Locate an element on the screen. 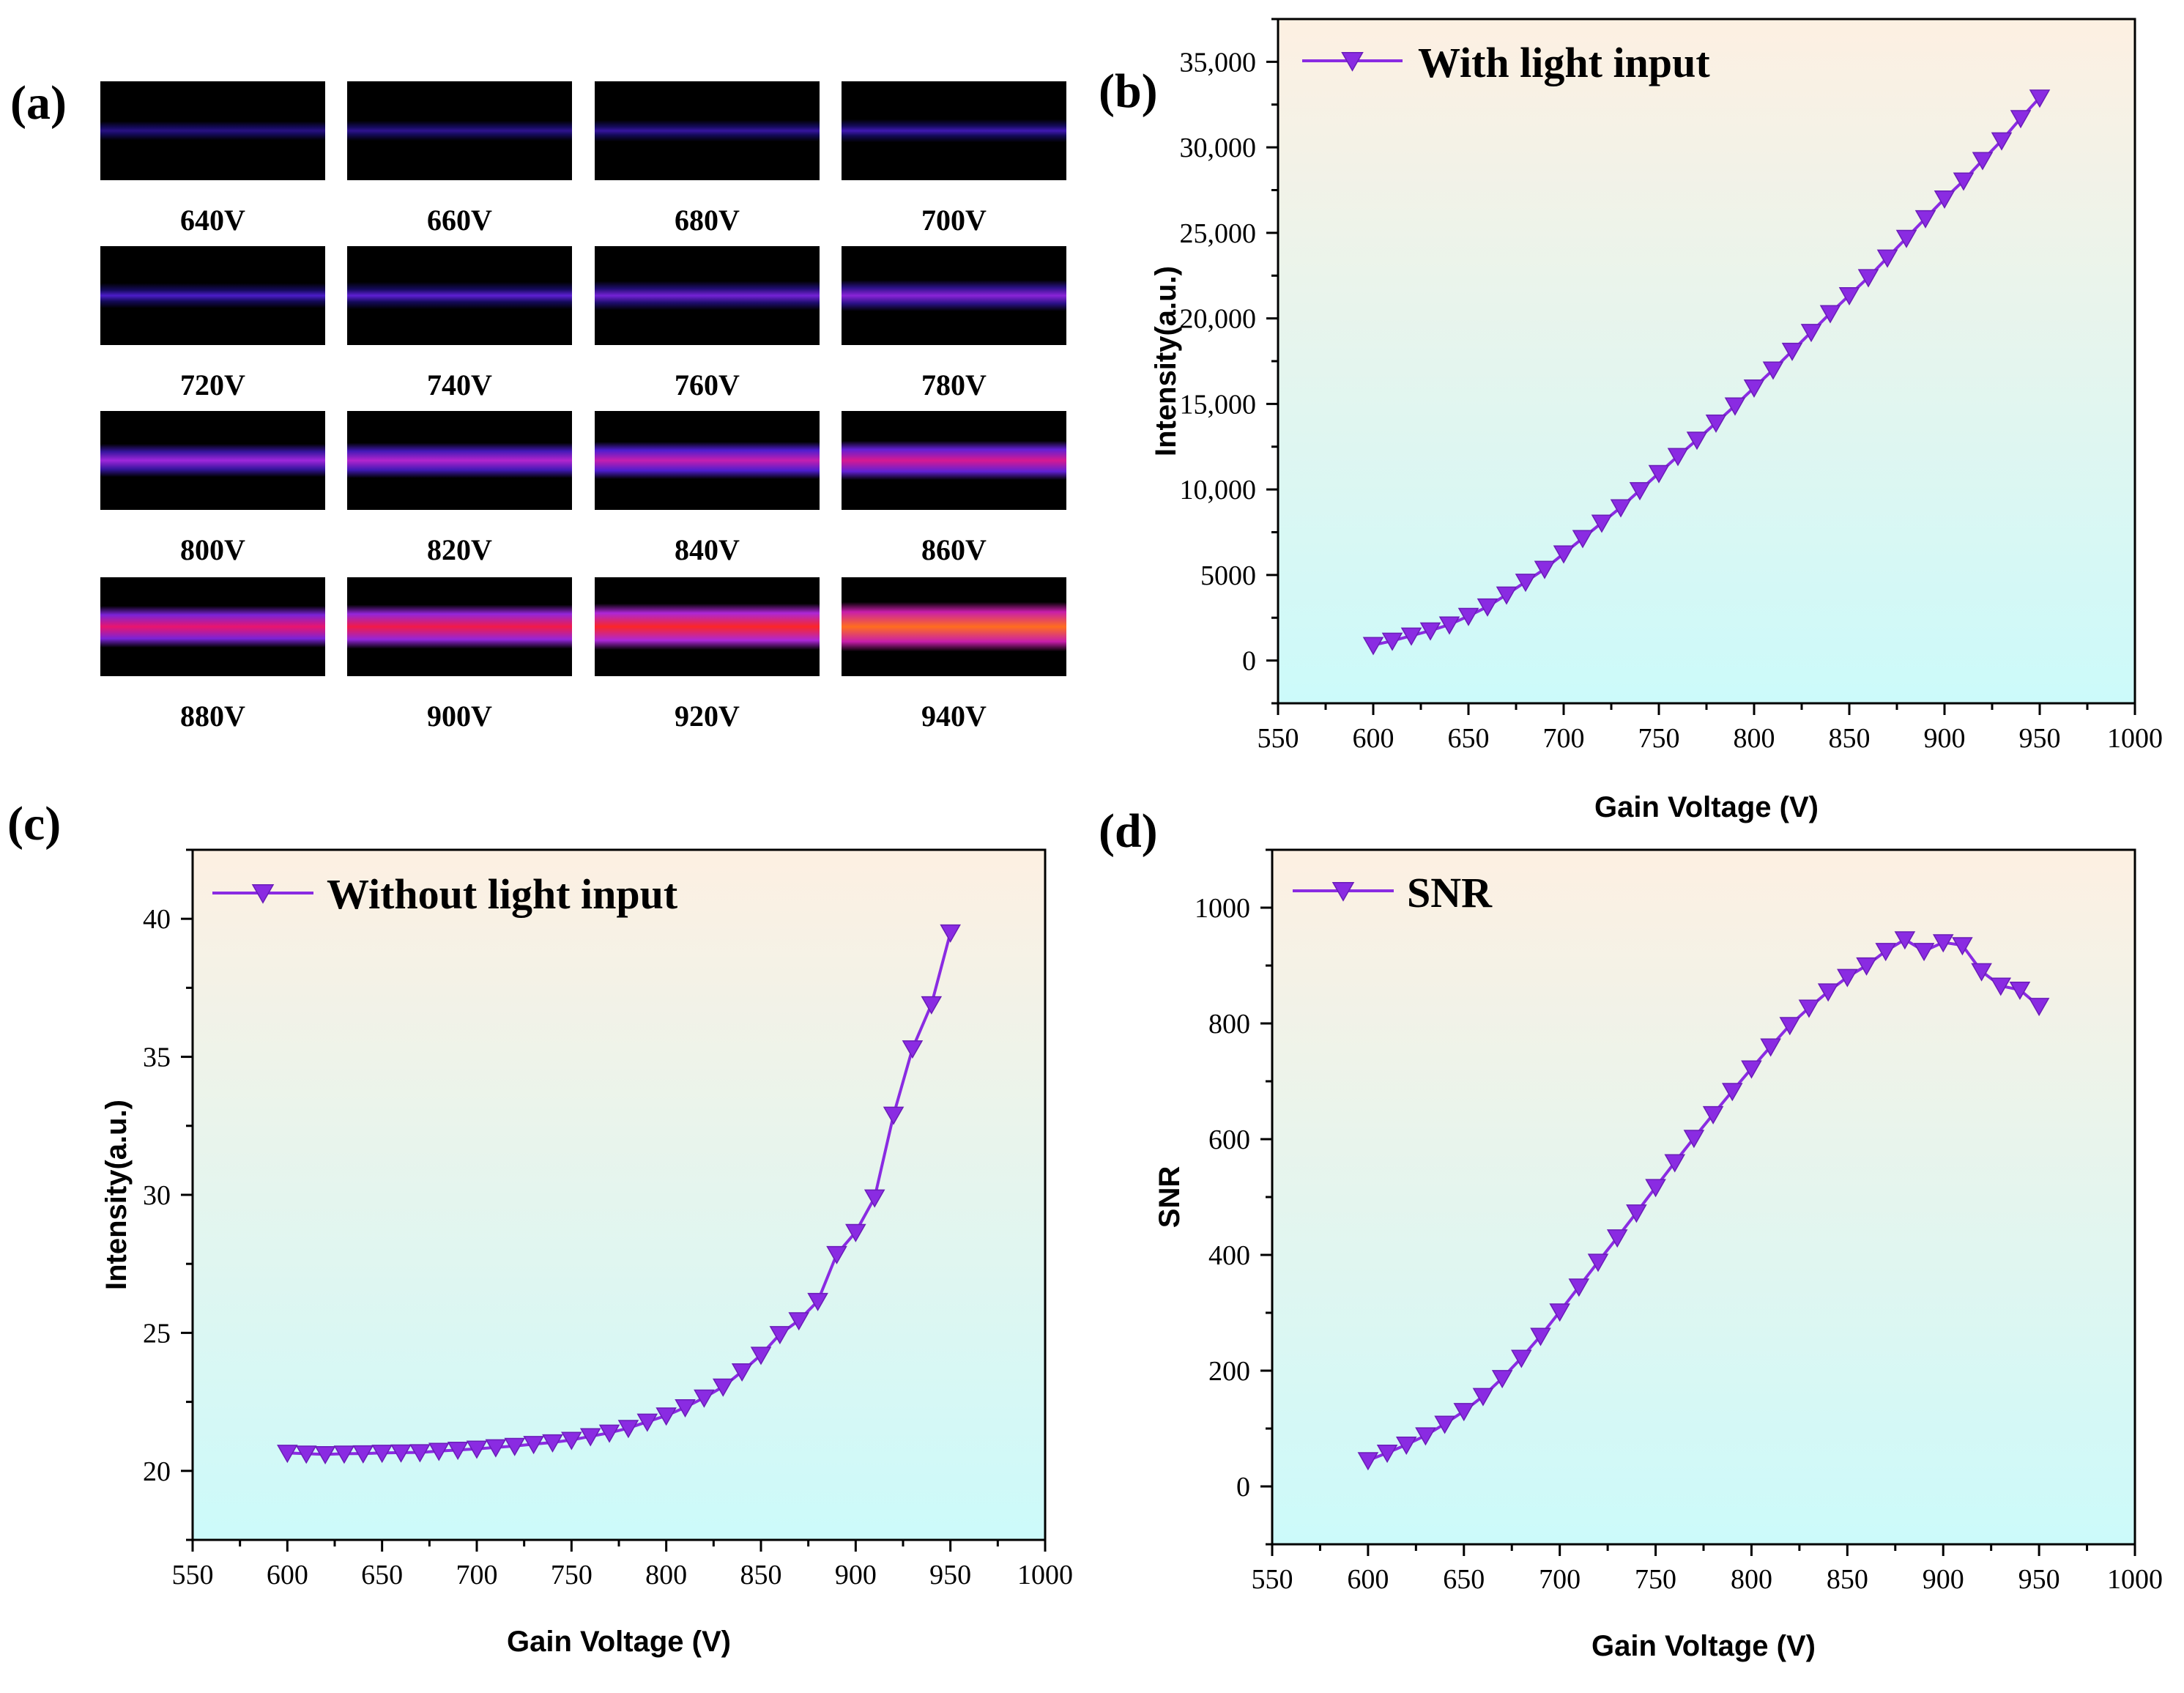 This screenshot has height=1693, width=2184. y-tick-label: 1000 is located at coordinates (1222, 908).